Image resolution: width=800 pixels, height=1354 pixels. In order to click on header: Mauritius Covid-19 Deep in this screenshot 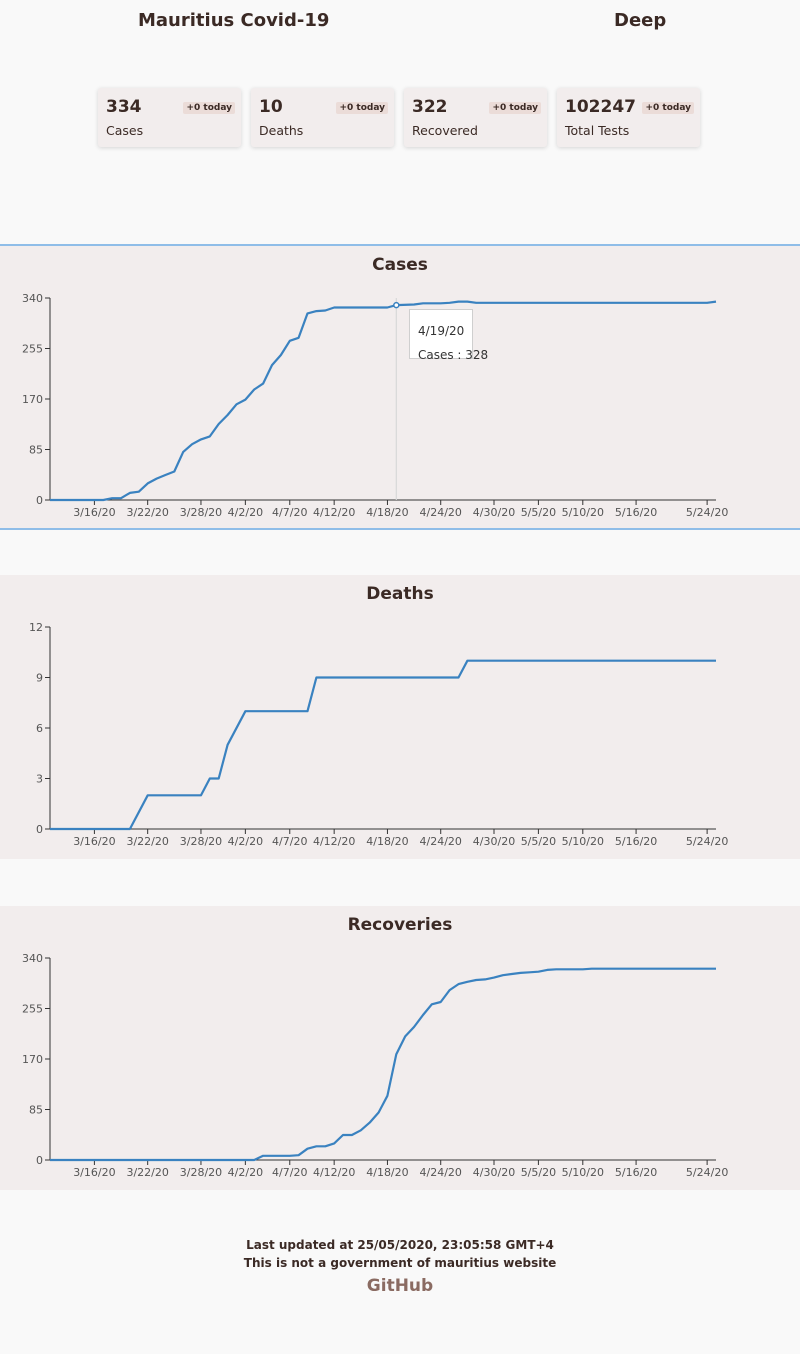, I will do `click(400, 30)`.